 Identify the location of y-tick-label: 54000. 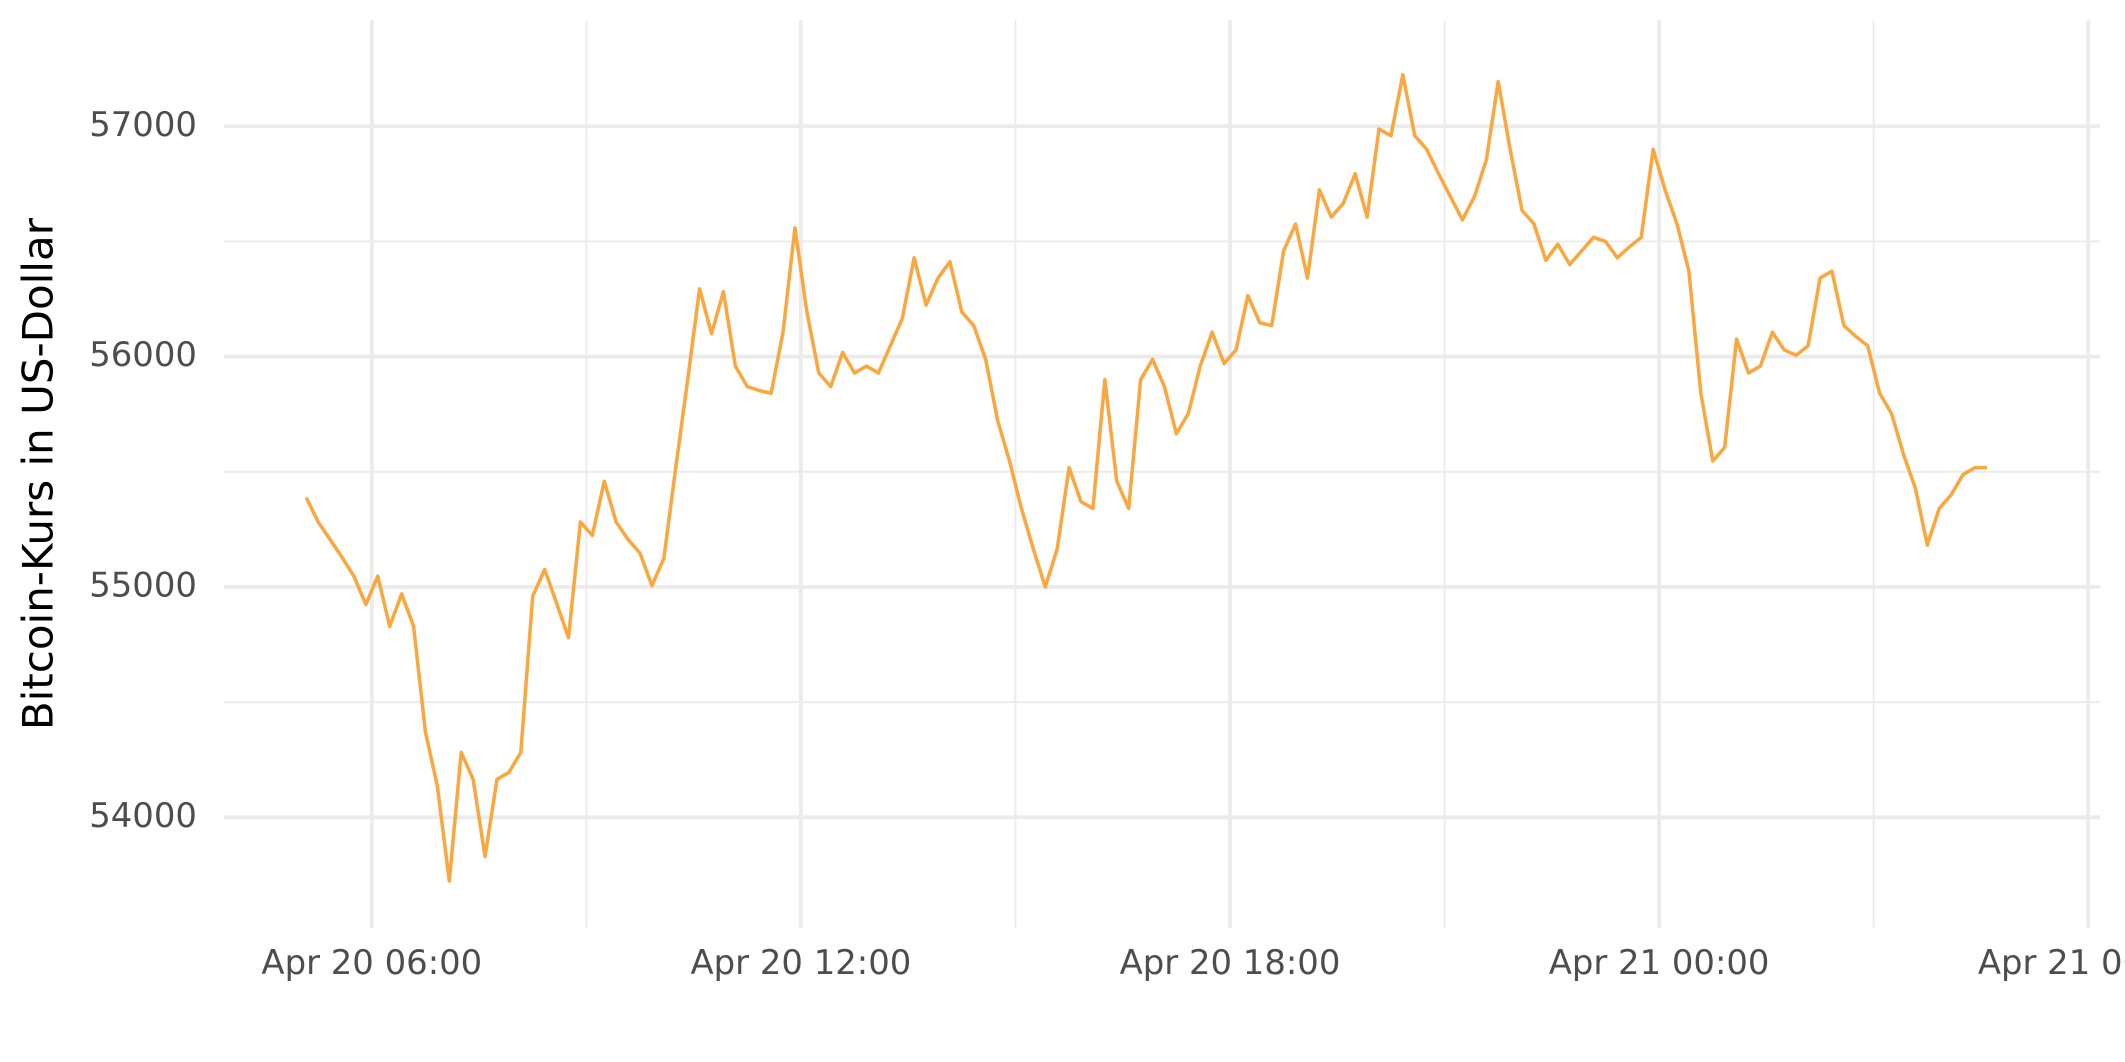
(143, 815).